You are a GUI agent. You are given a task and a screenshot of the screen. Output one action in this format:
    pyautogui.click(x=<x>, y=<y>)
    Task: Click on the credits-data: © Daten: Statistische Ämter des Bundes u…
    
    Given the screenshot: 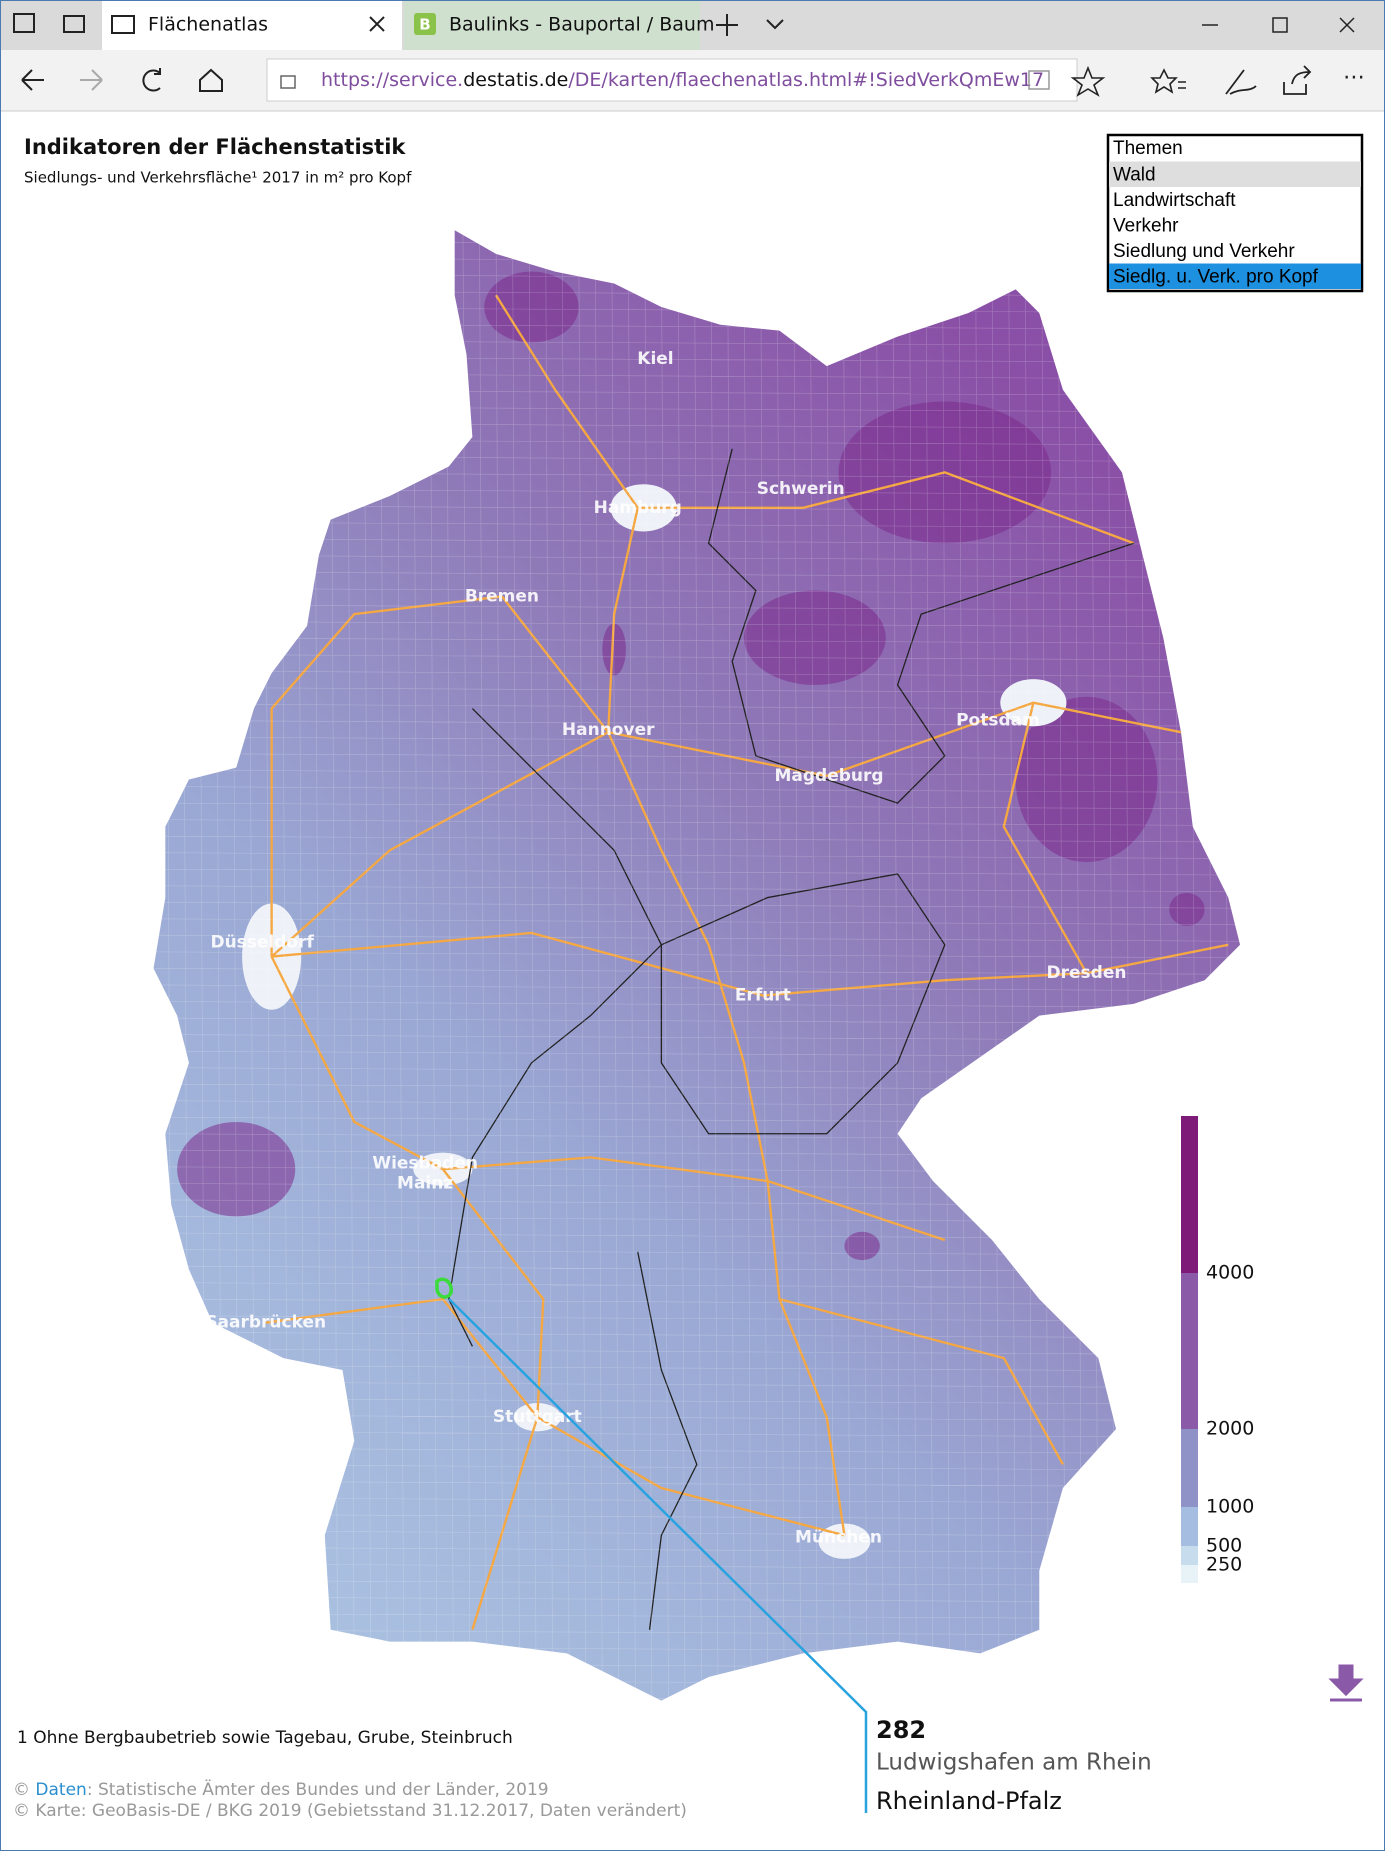 What is the action you would take?
    pyautogui.click(x=281, y=1789)
    